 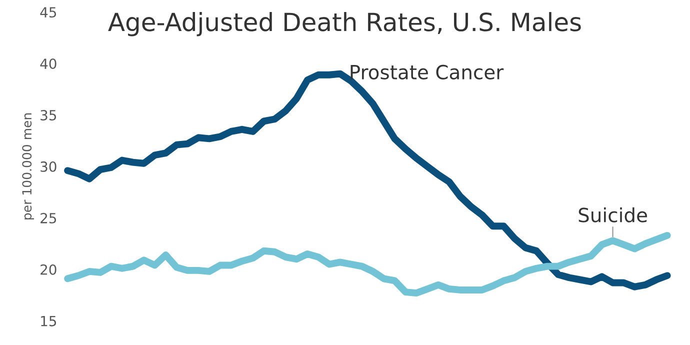 What do you see at coordinates (612, 214) in the screenshot?
I see `series-label: Suicide` at bounding box center [612, 214].